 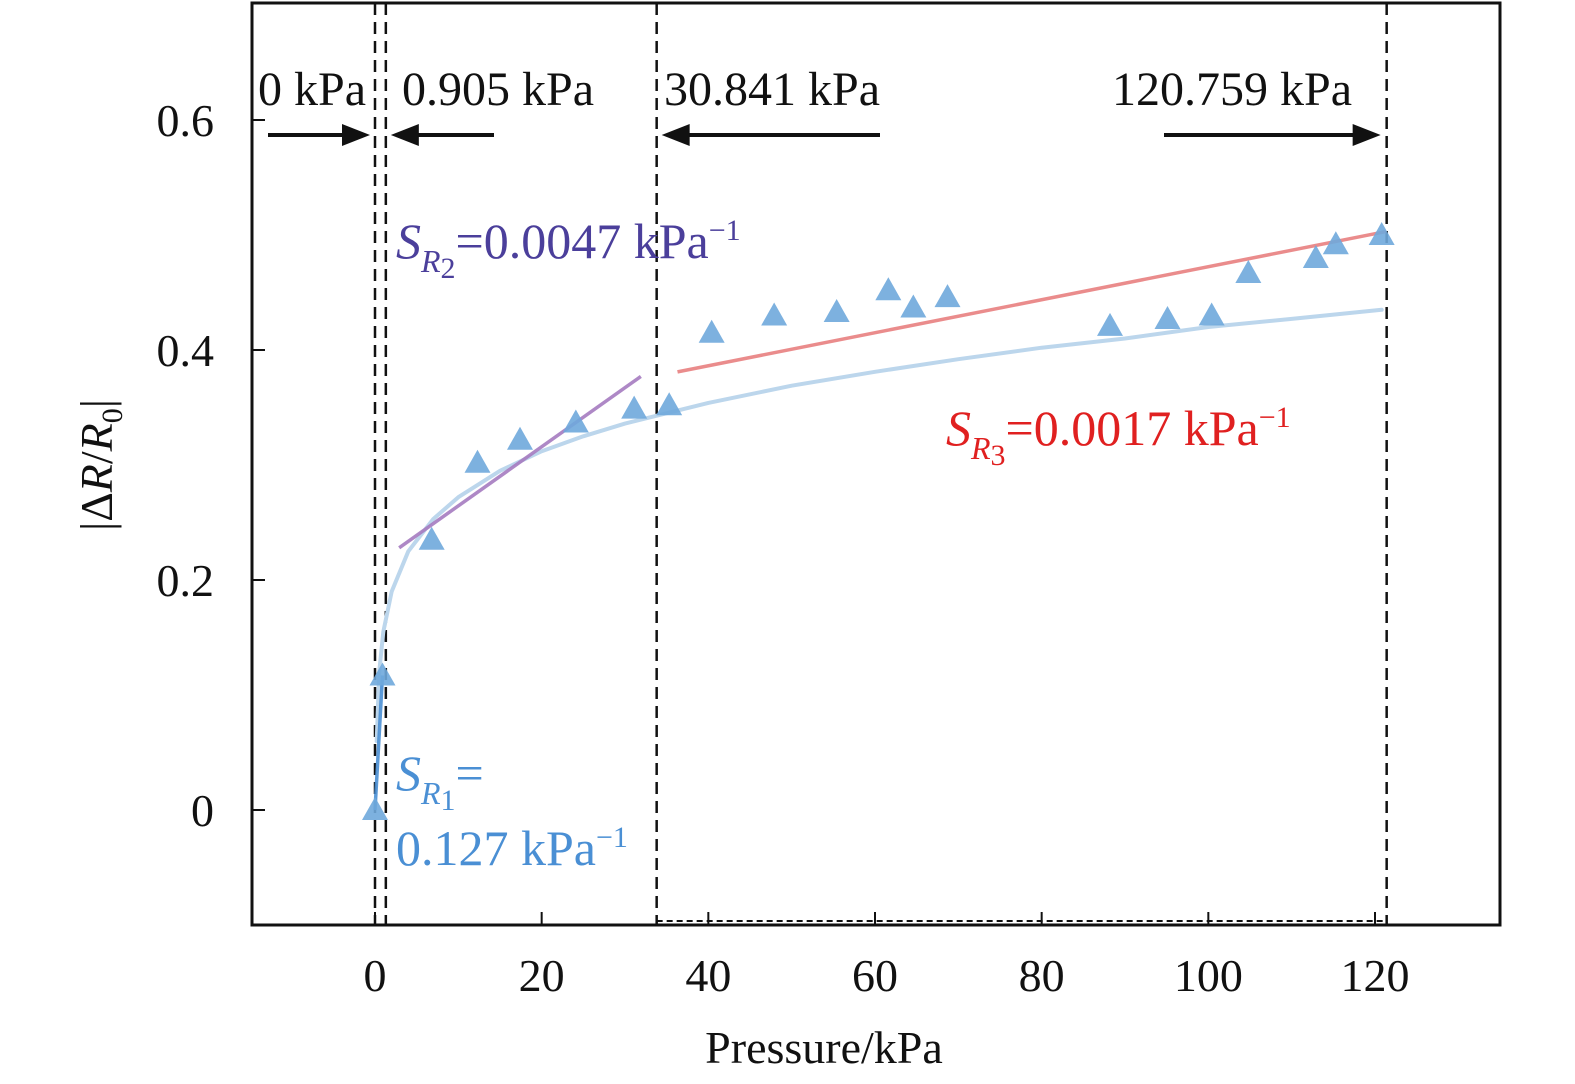 What do you see at coordinates (770, 135) in the screenshot?
I see `arrow-30841kpa` at bounding box center [770, 135].